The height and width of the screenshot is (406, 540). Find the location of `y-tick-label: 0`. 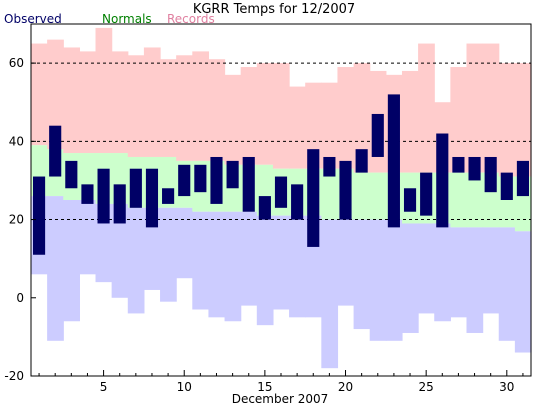

y-tick-label: 0 is located at coordinates (20, 298).